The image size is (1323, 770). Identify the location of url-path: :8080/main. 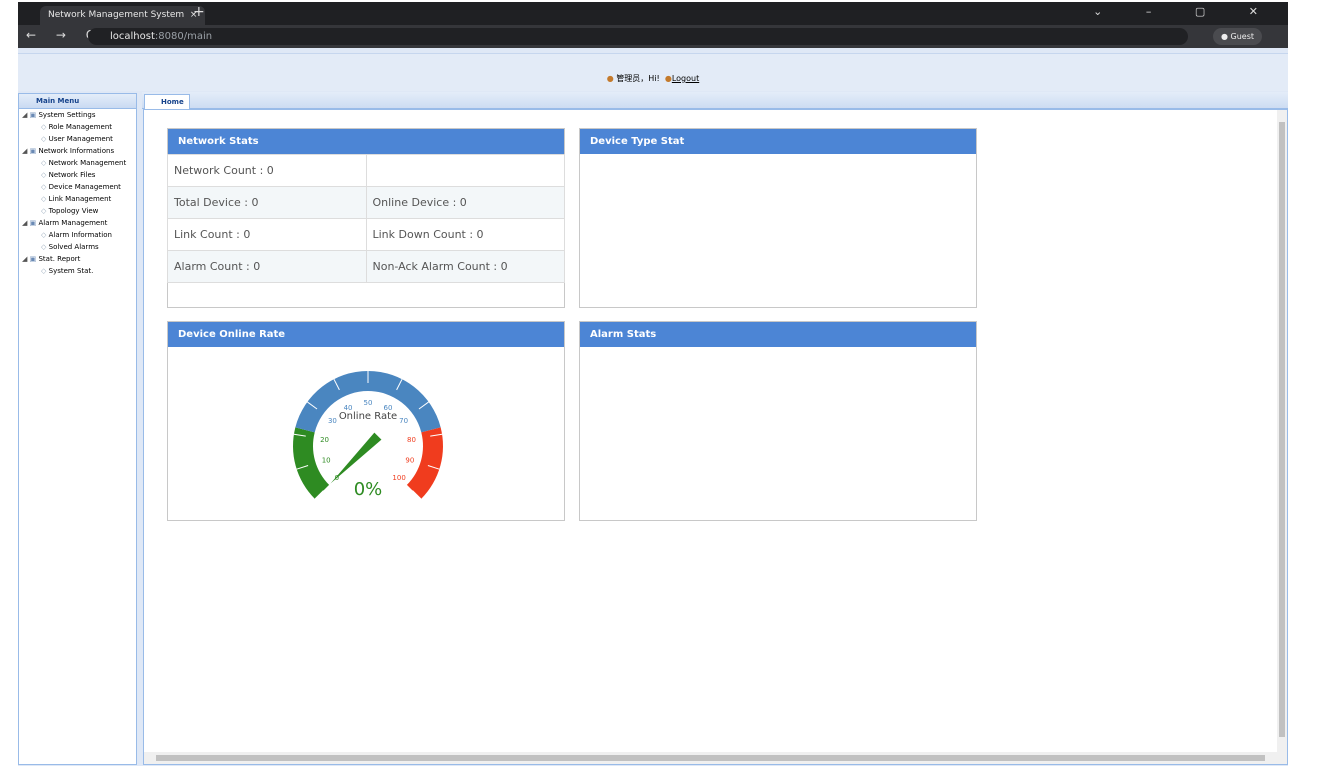
(183, 36).